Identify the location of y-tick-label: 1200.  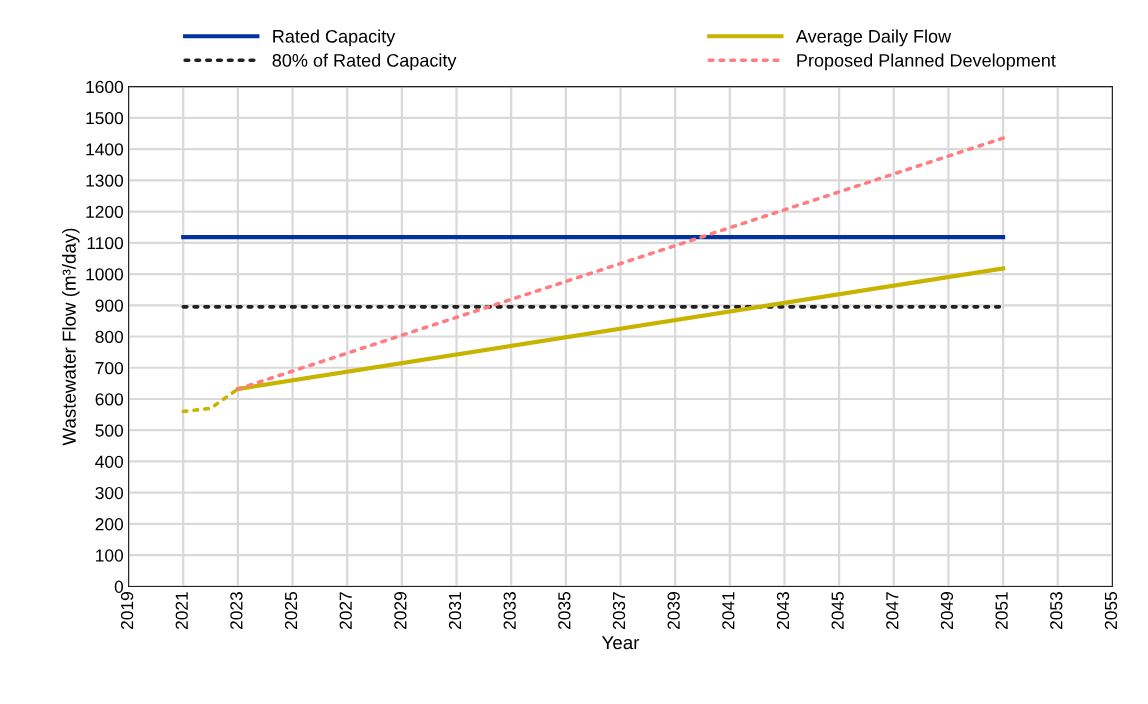
(105, 212).